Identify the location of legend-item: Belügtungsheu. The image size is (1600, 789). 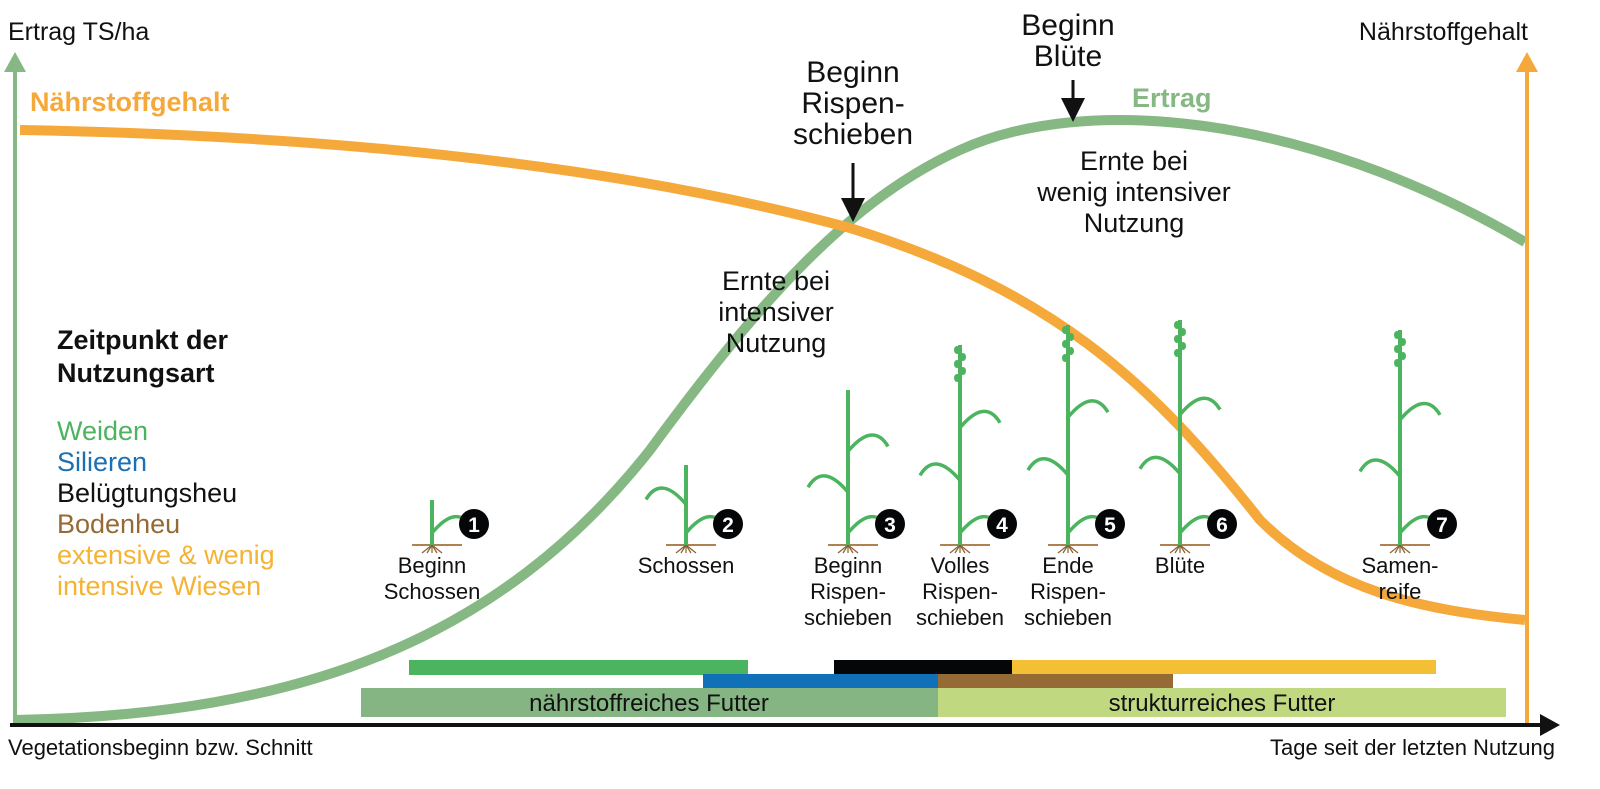
(147, 493).